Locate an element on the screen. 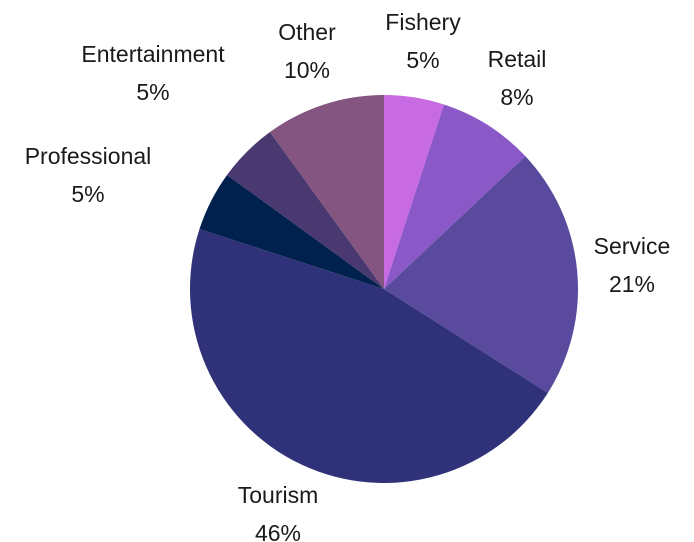 This screenshot has width=694, height=542. label-professional: Professional is located at coordinates (88, 156).